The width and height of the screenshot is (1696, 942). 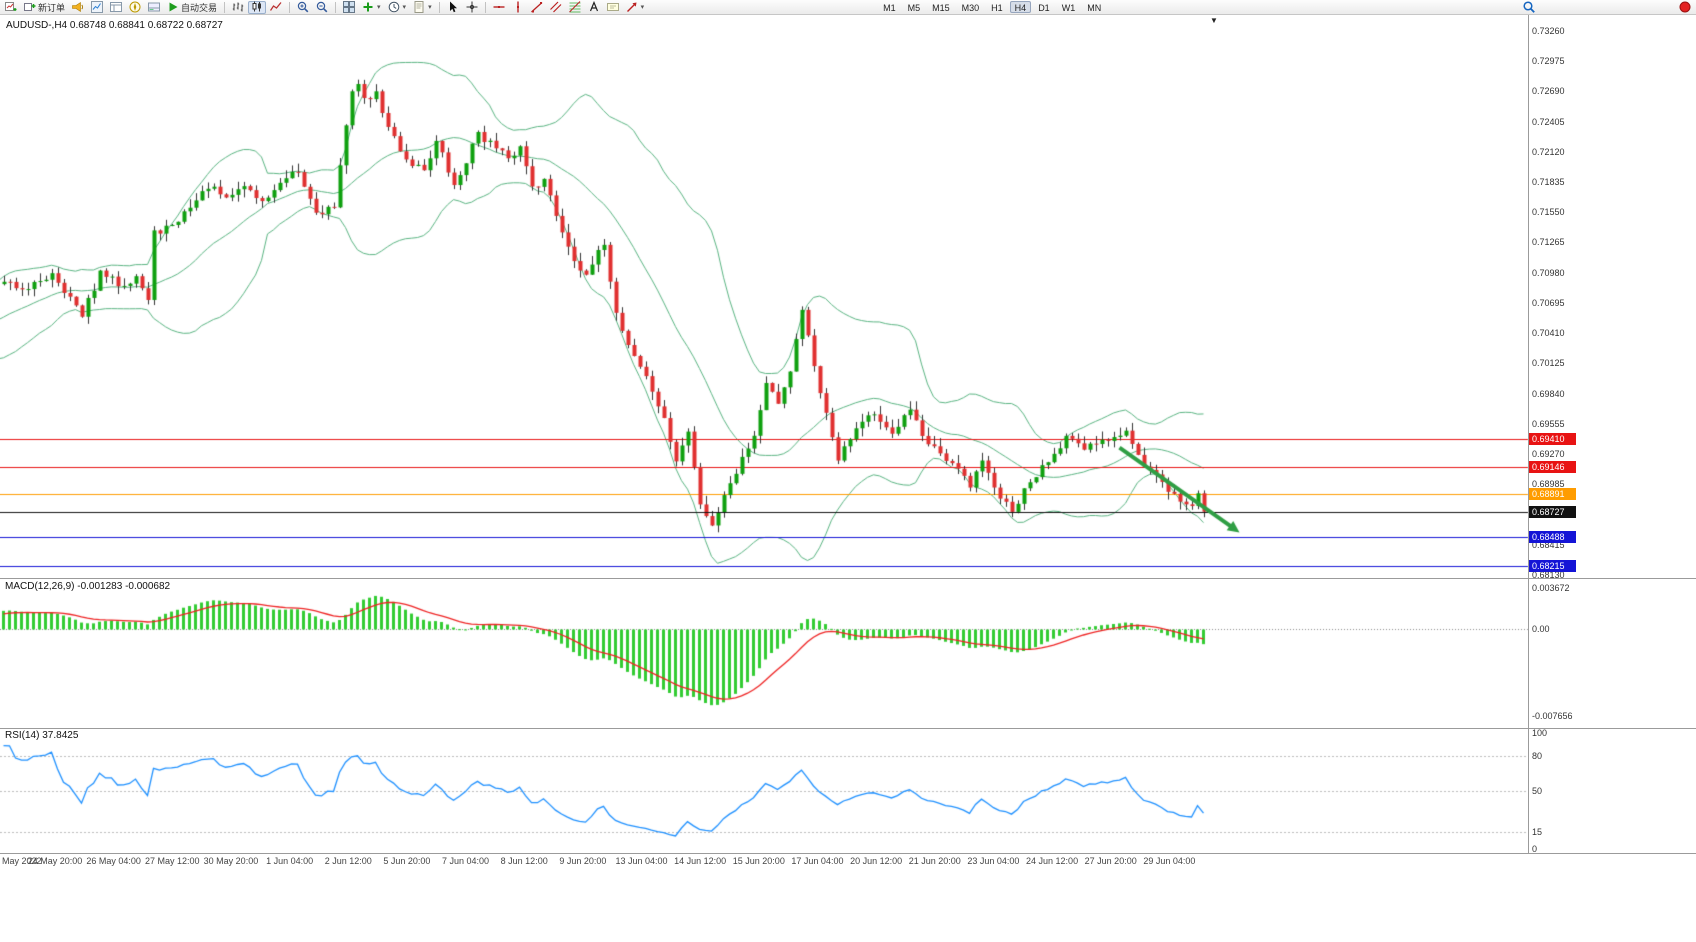 I want to click on bar-chart-icon, so click(x=238, y=7).